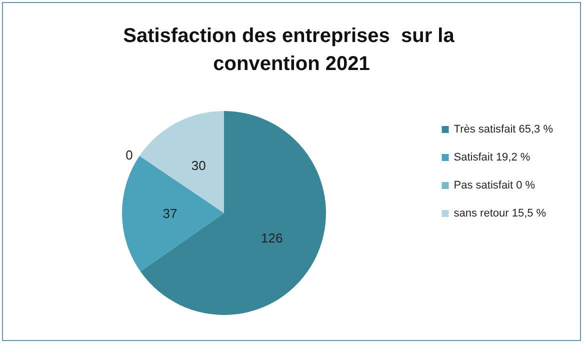  Describe the element at coordinates (500, 214) in the screenshot. I see `legend-label: sans retour 15,5 %` at that location.